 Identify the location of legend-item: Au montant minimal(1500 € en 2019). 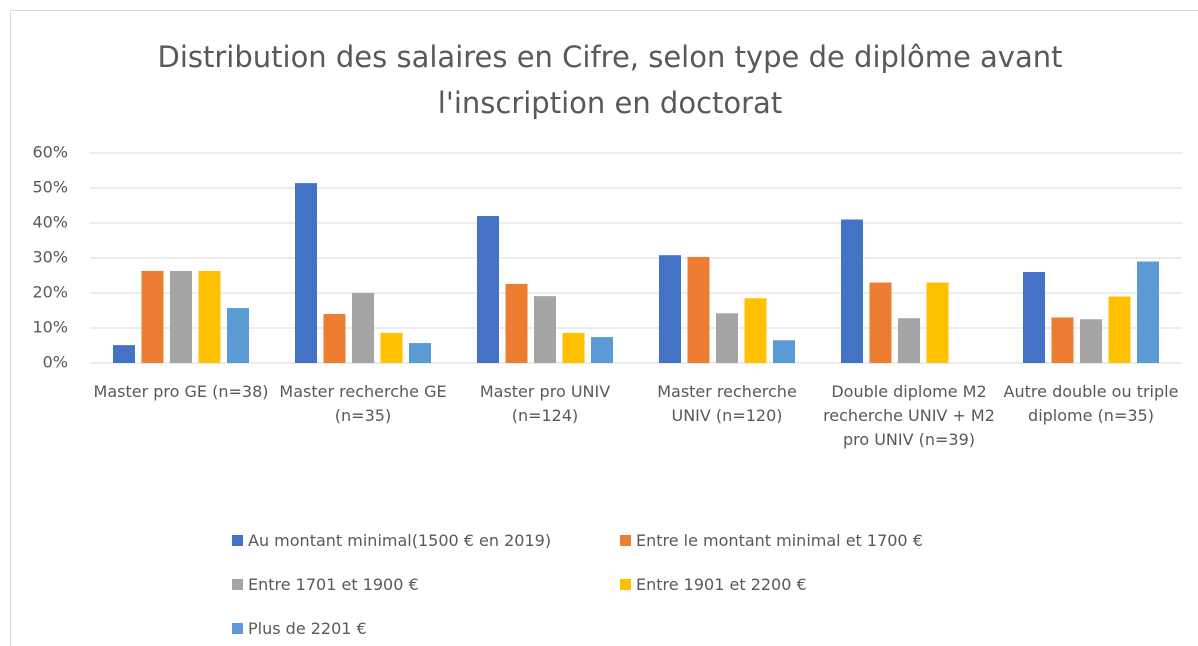
(426, 540).